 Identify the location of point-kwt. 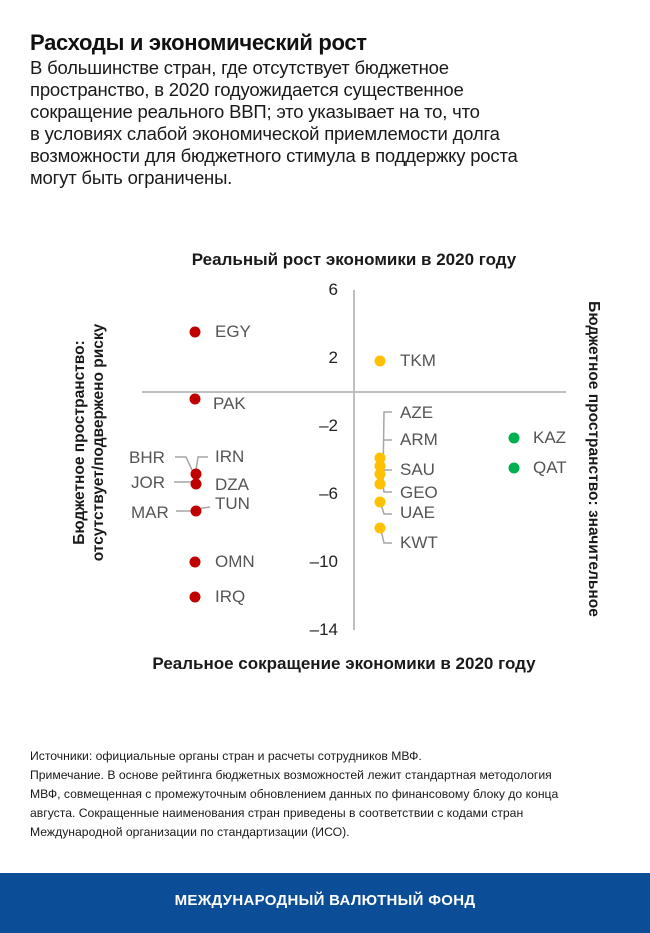
(380, 528).